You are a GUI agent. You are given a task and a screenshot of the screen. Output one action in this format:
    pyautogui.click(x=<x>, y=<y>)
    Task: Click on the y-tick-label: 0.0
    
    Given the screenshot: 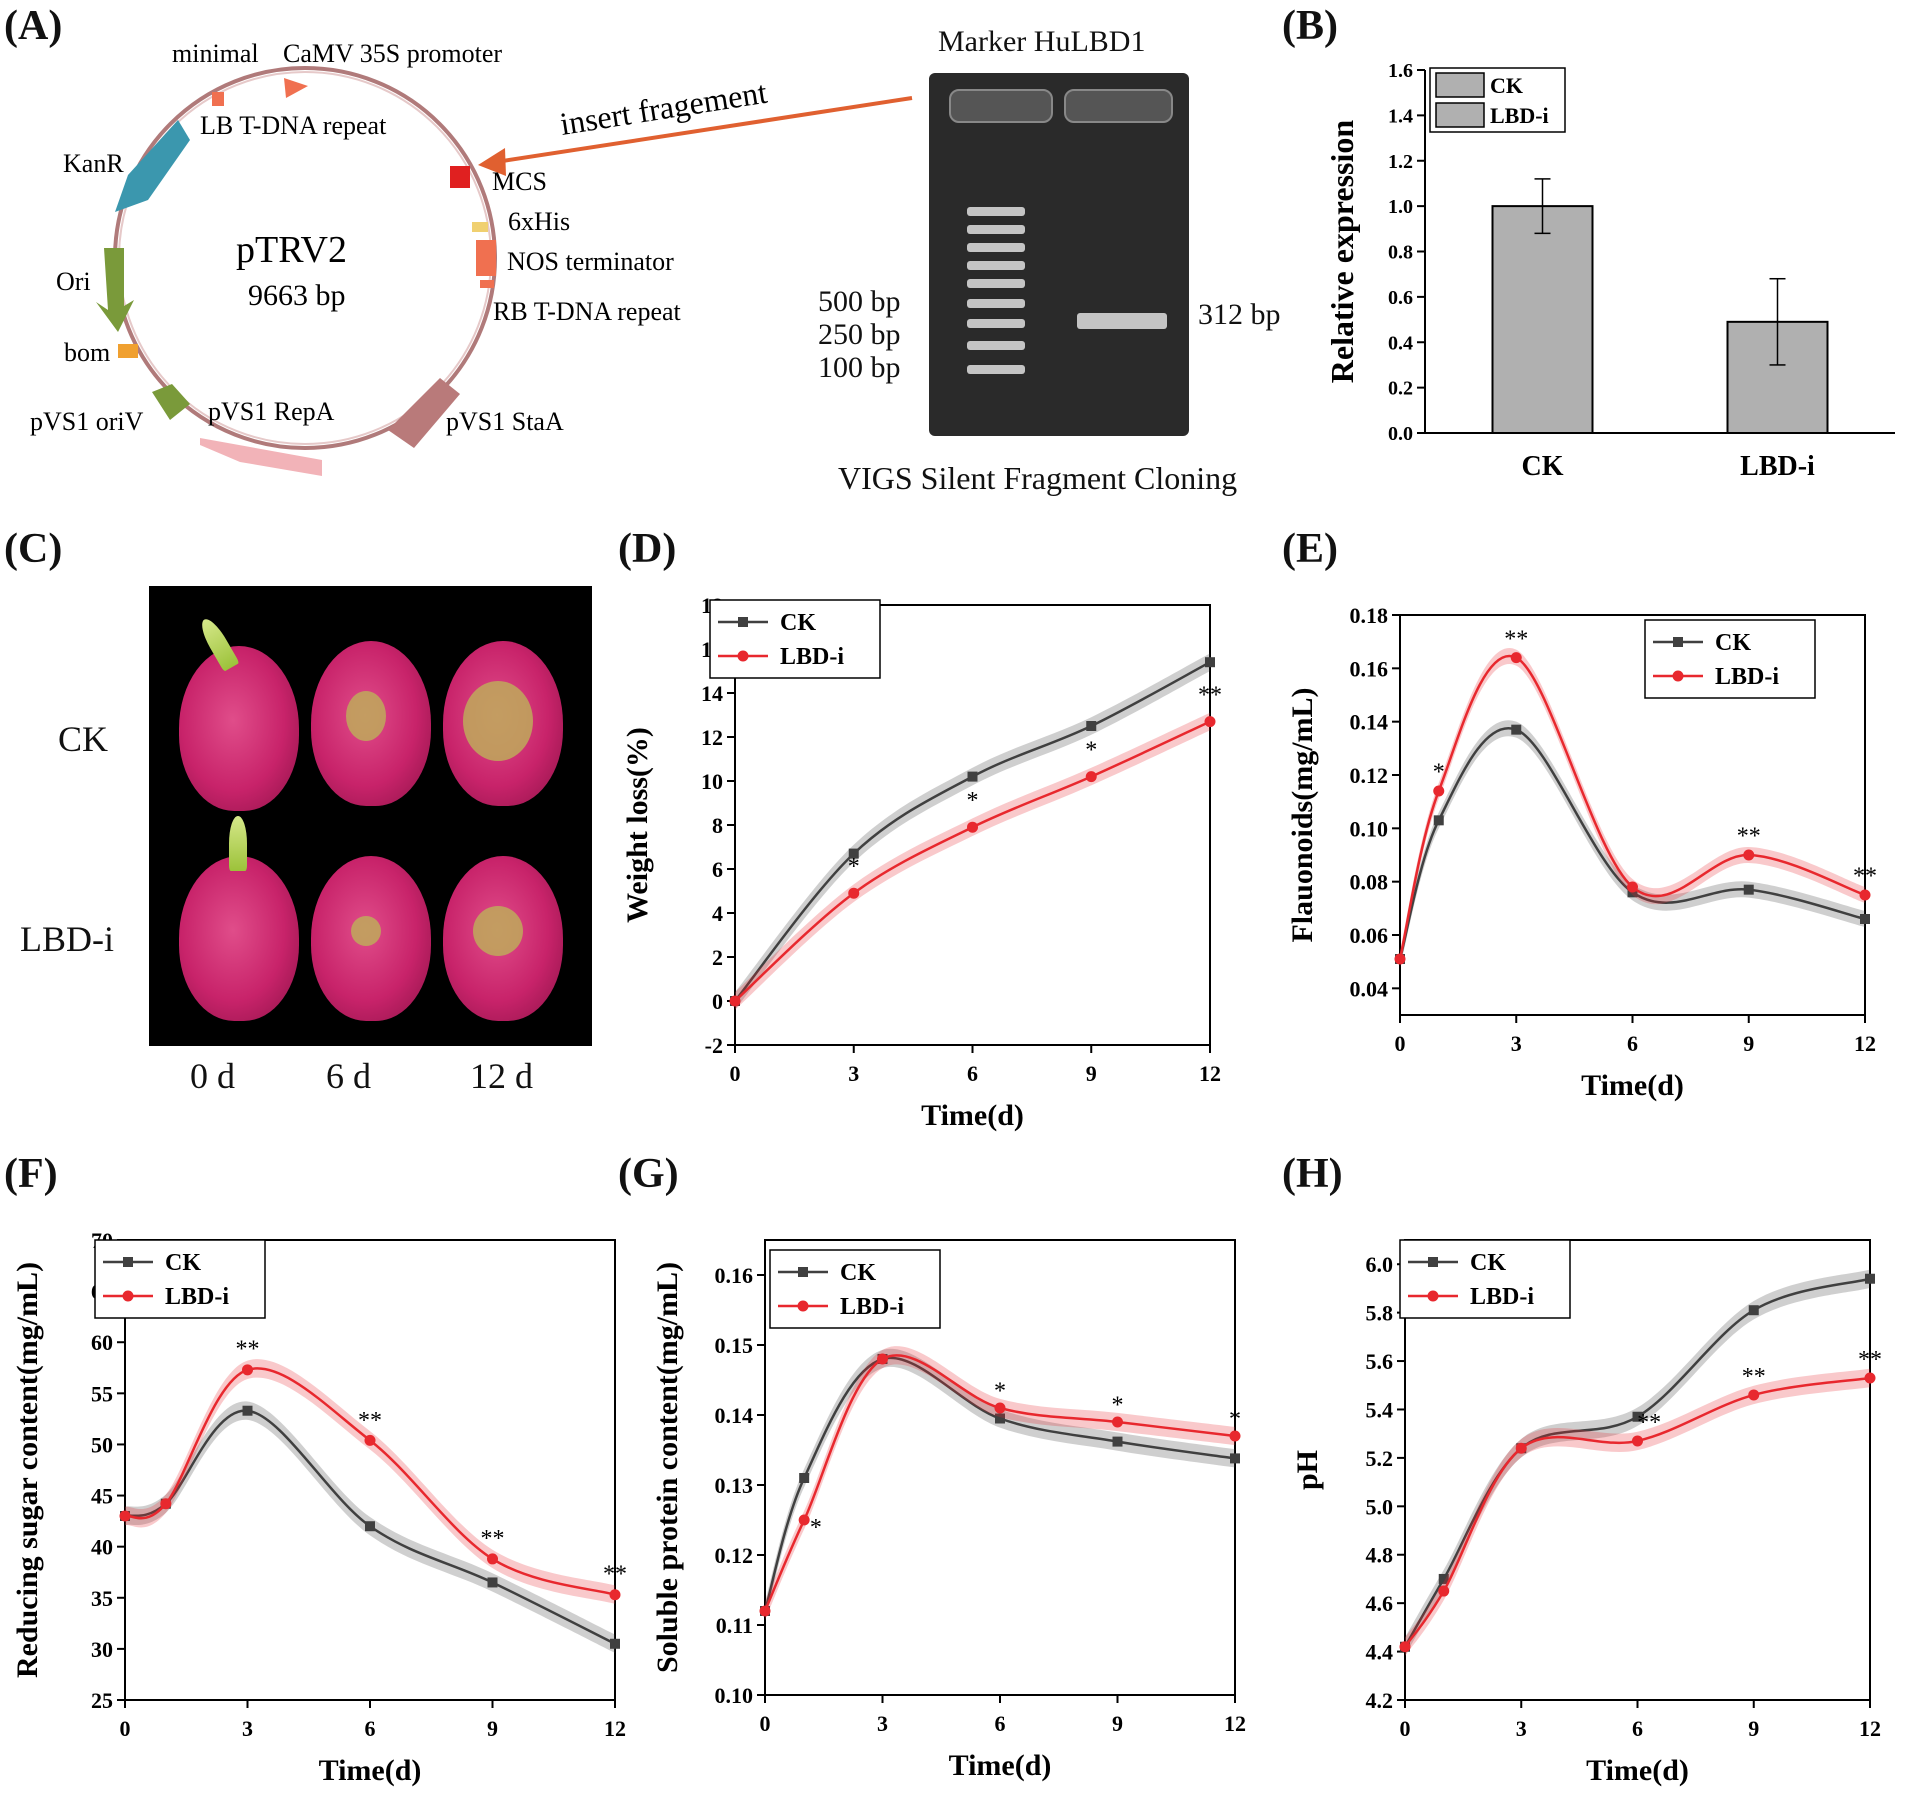 What is the action you would take?
    pyautogui.click(x=1400, y=434)
    